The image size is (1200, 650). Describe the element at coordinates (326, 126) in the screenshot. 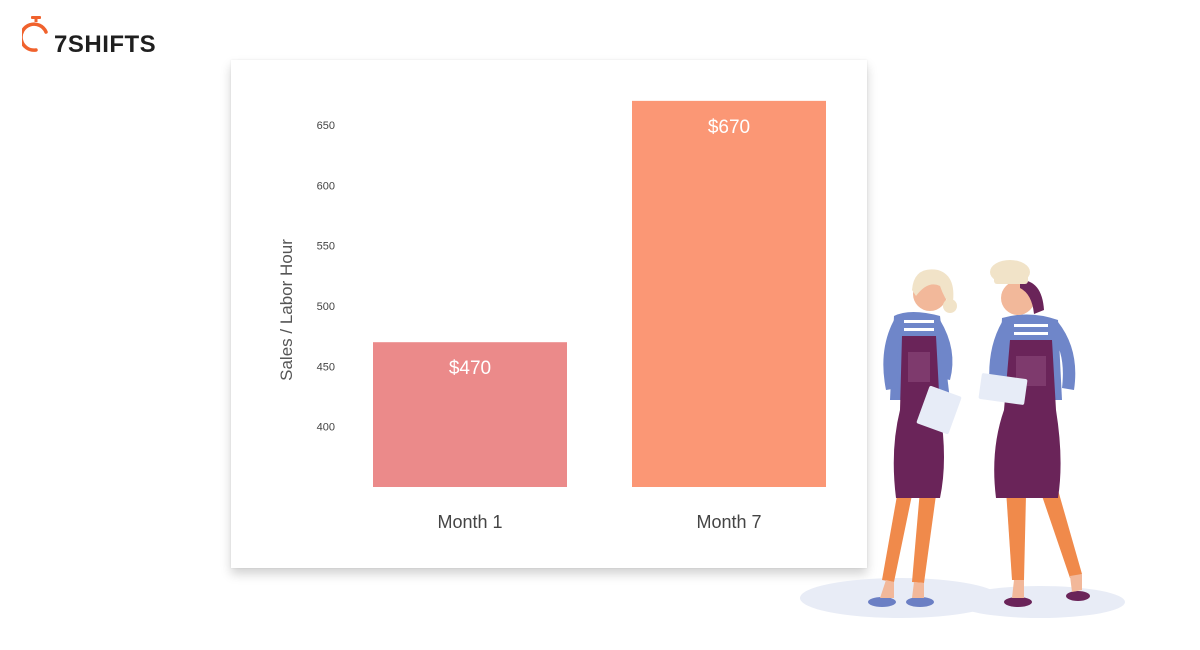

I see `y-tick-label: 650` at that location.